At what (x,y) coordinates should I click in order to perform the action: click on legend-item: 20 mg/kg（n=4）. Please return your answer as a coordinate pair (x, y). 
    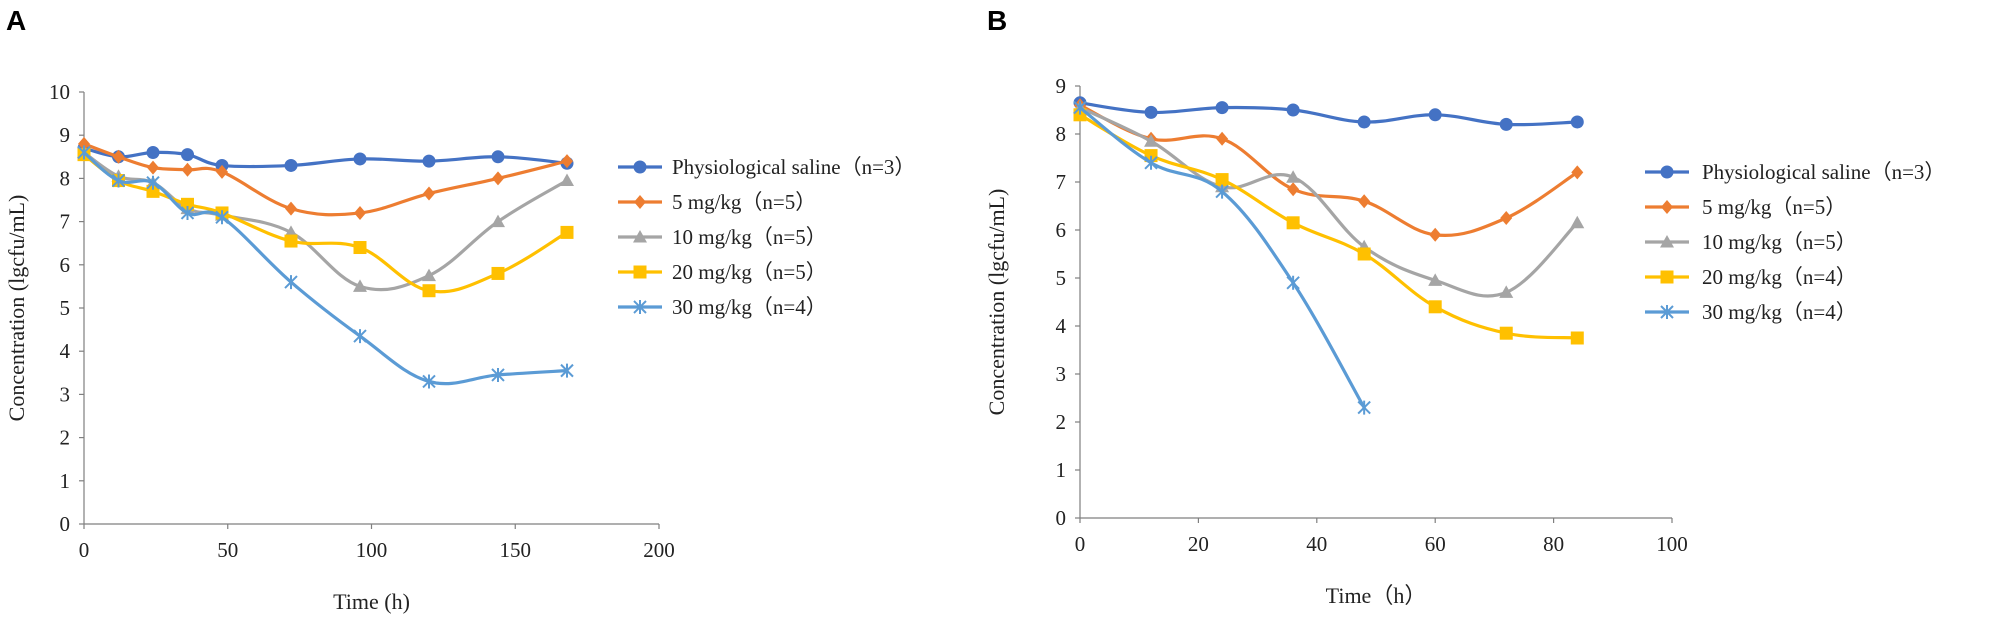
    Looking at the image, I should click on (1751, 277).